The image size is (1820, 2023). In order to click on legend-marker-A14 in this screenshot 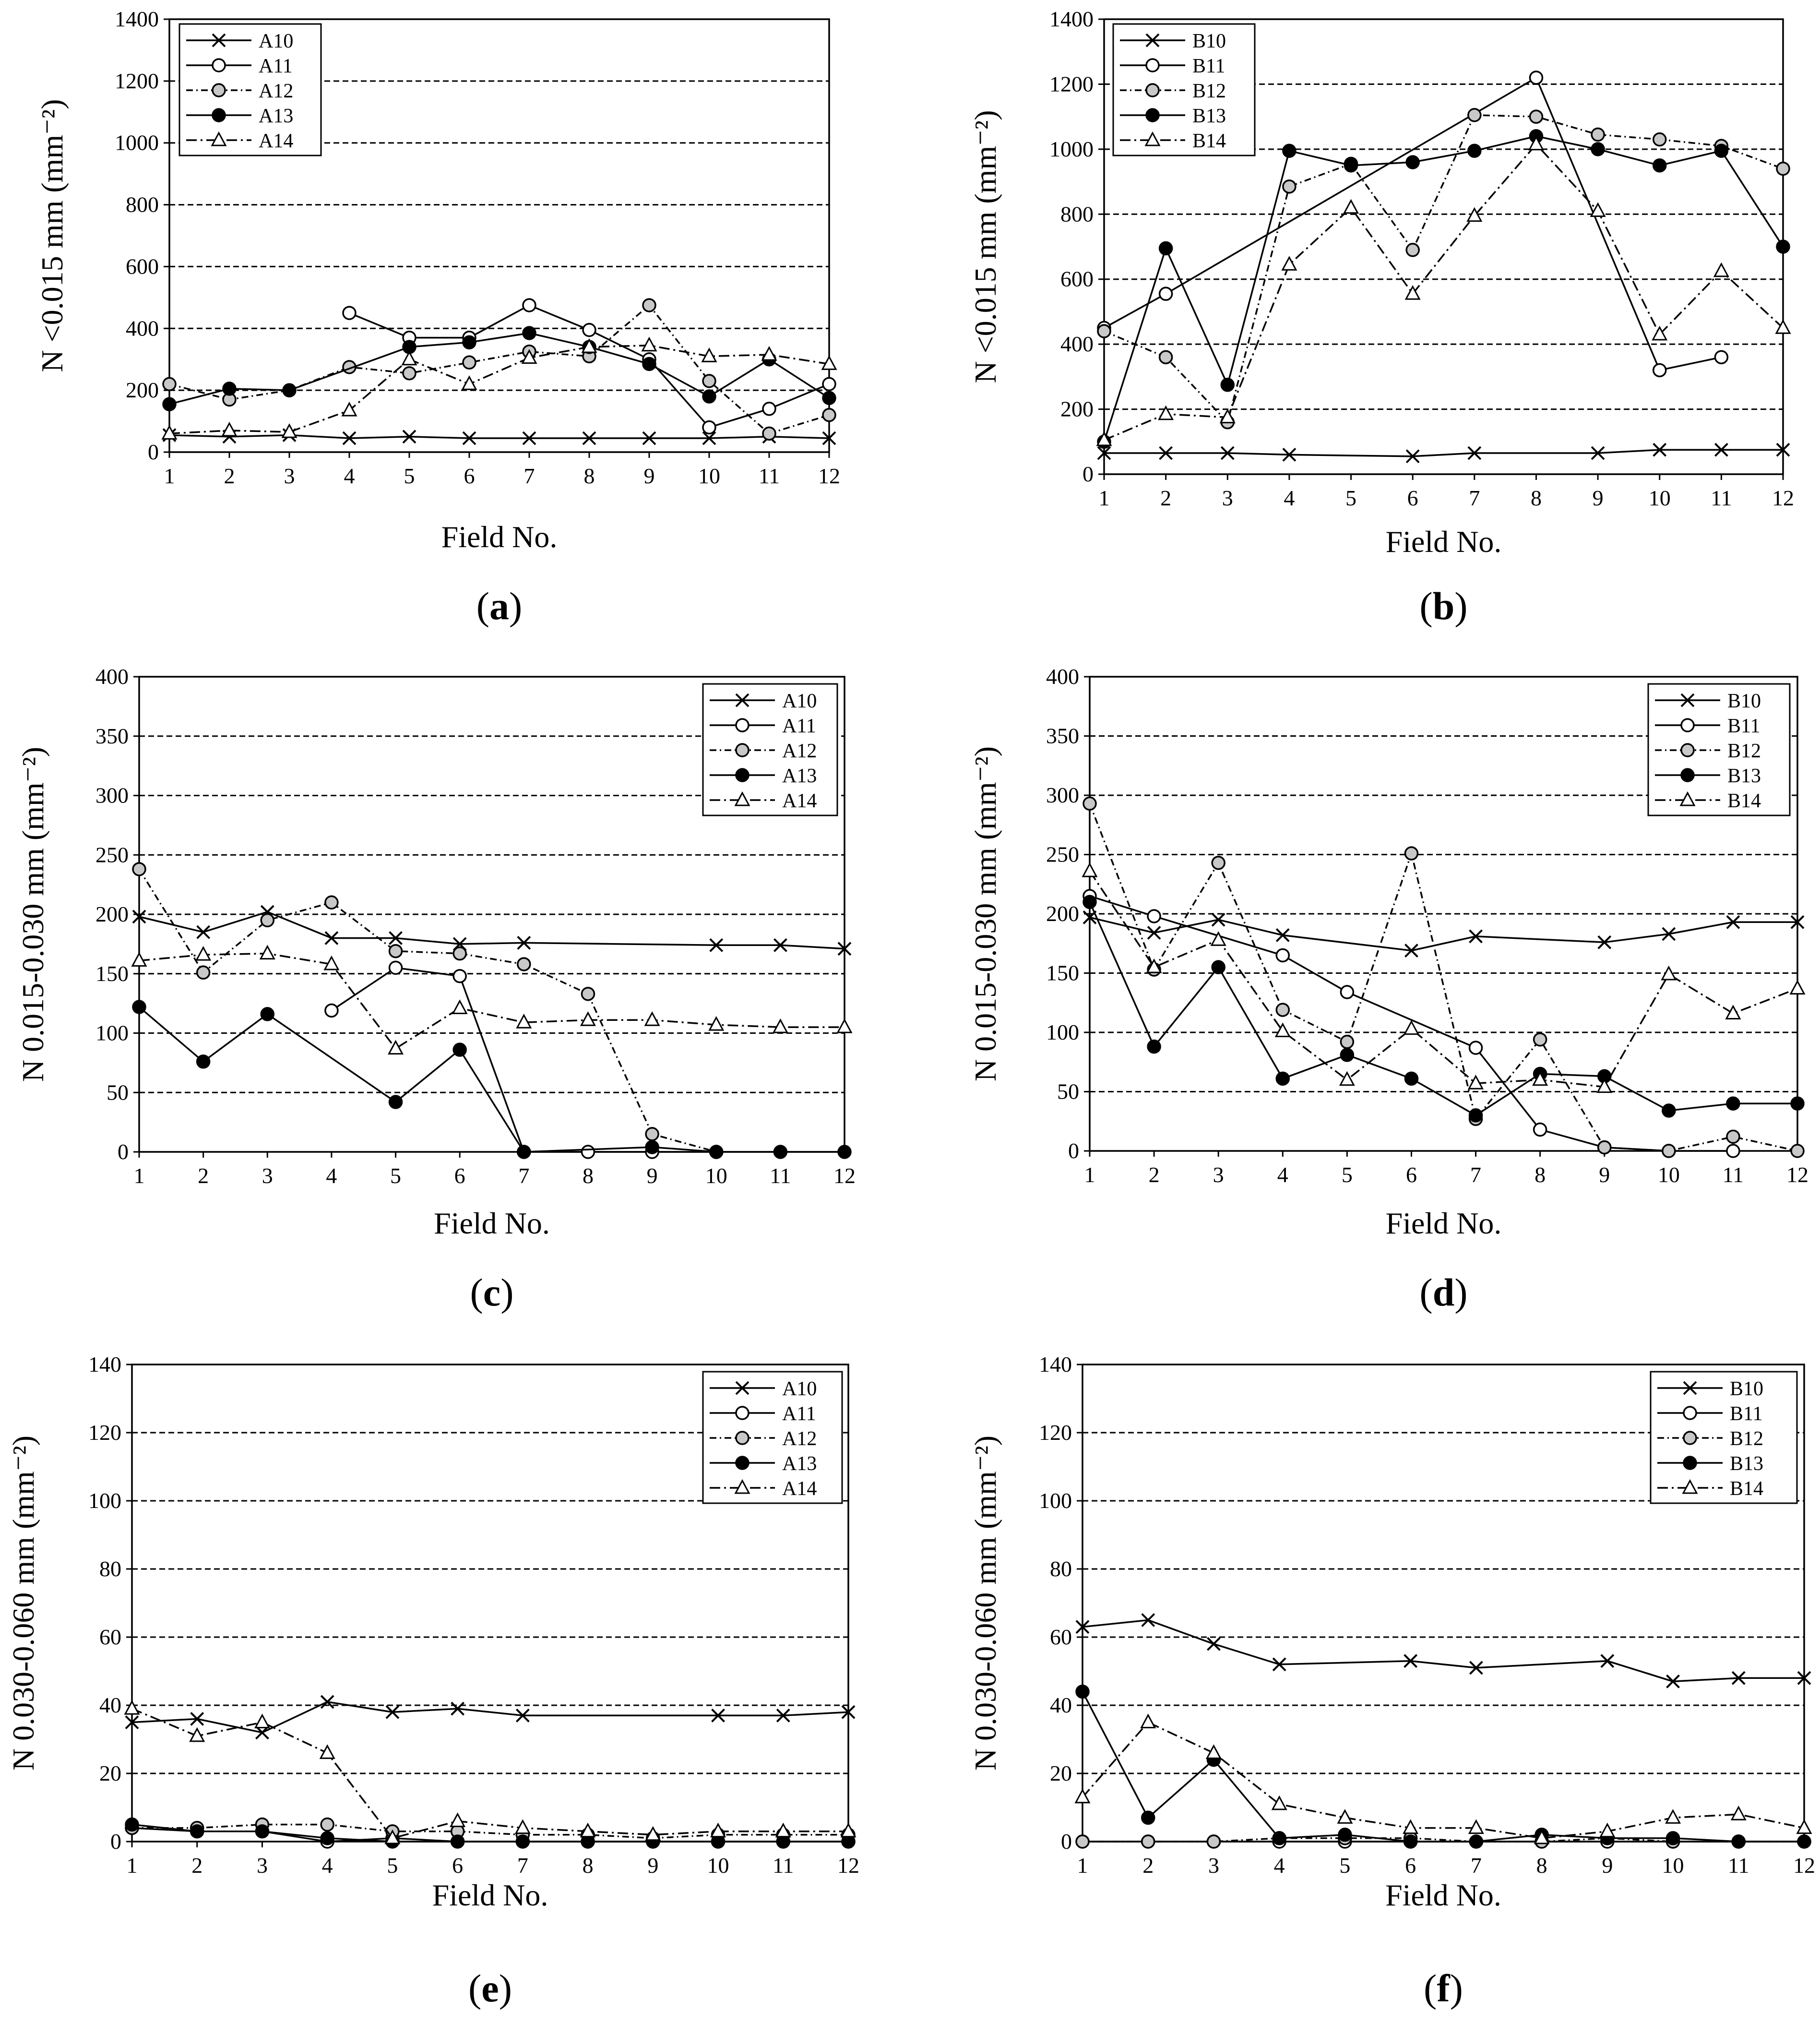, I will do `click(742, 1486)`.